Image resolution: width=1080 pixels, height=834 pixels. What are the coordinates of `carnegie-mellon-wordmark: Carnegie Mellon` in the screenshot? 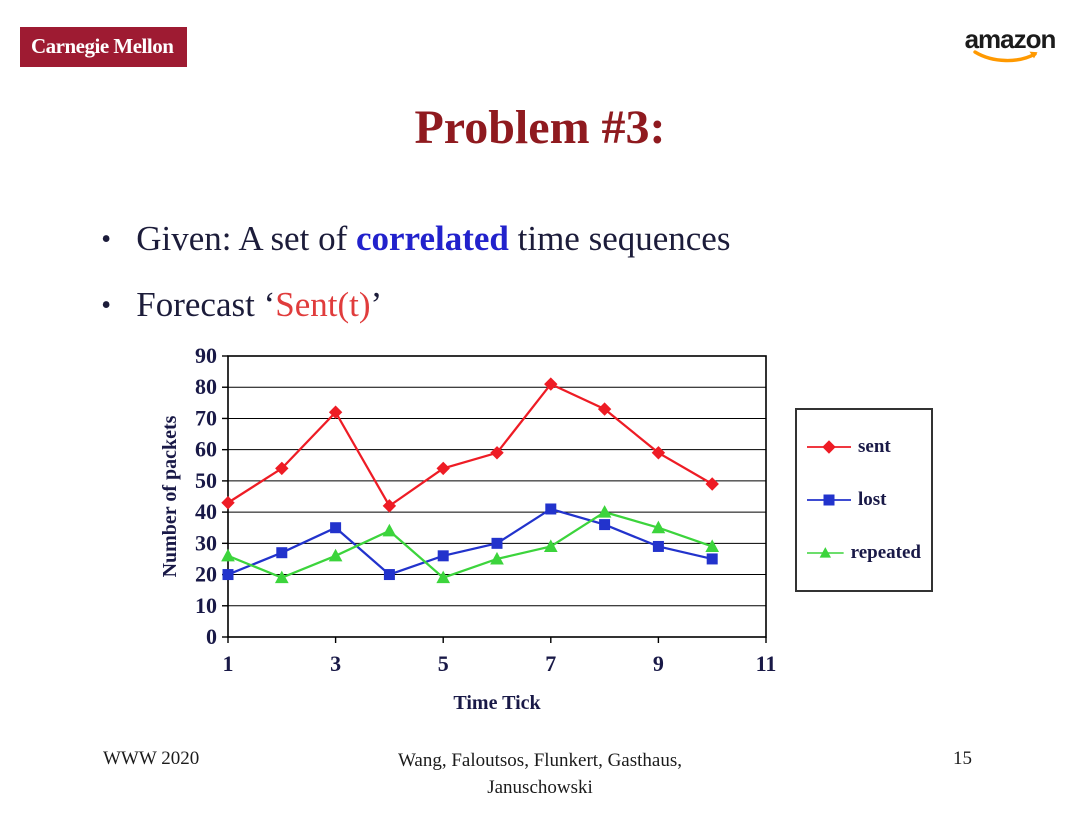 It's located at (102, 46).